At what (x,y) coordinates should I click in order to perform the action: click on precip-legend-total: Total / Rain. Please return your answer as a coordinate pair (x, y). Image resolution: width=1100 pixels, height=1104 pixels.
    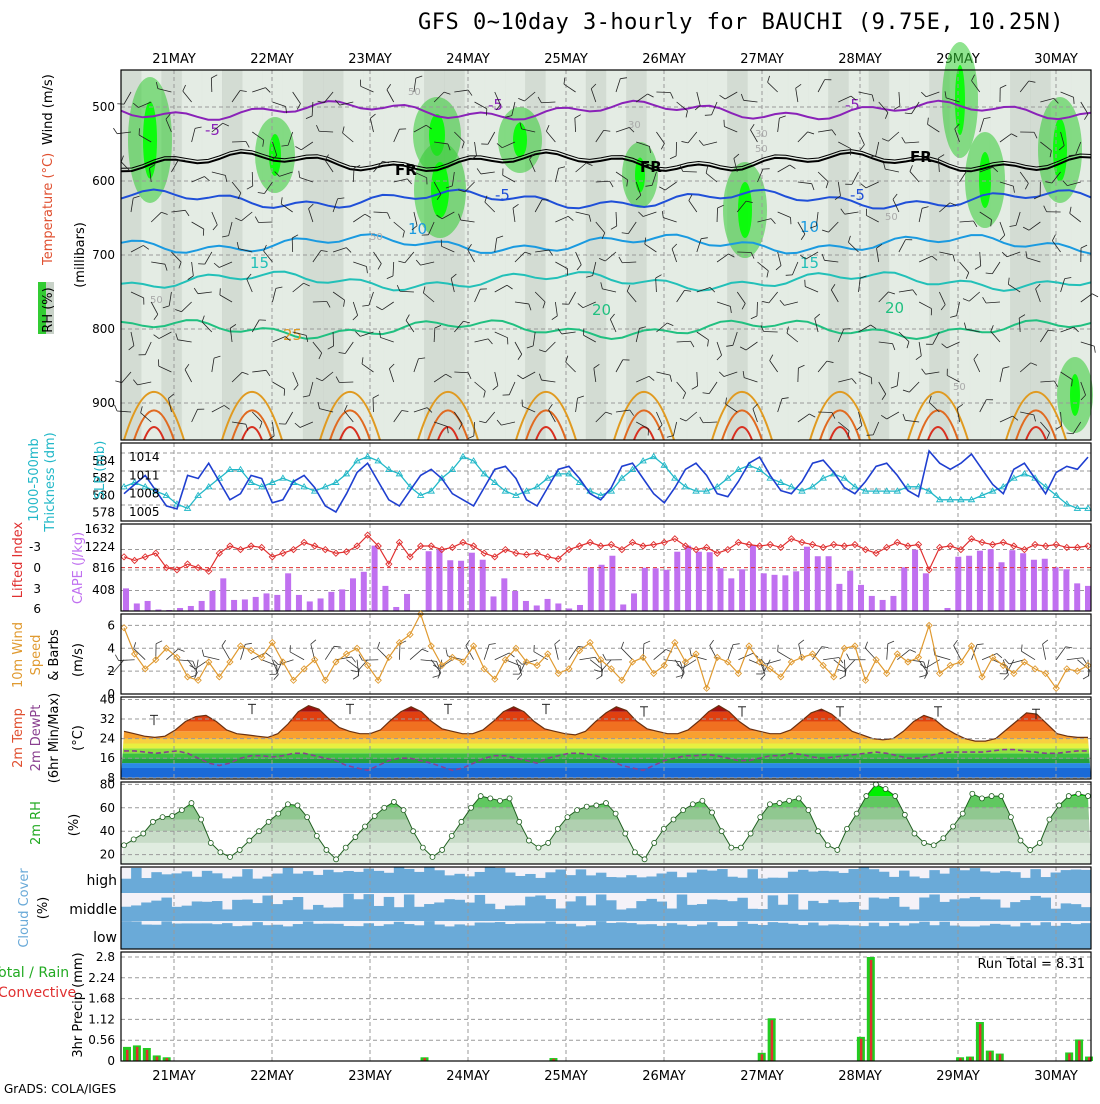
    Looking at the image, I should click on (34, 973).